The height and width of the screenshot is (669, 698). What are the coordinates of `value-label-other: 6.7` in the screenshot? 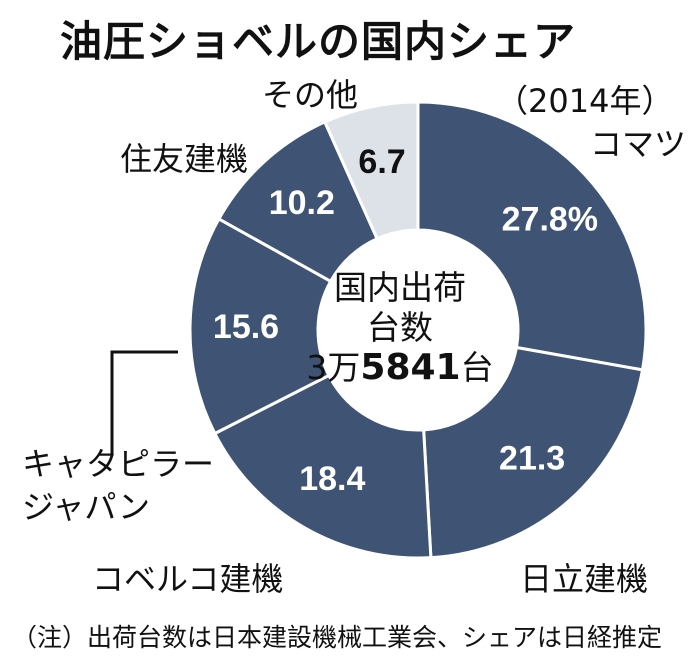 It's located at (381, 162).